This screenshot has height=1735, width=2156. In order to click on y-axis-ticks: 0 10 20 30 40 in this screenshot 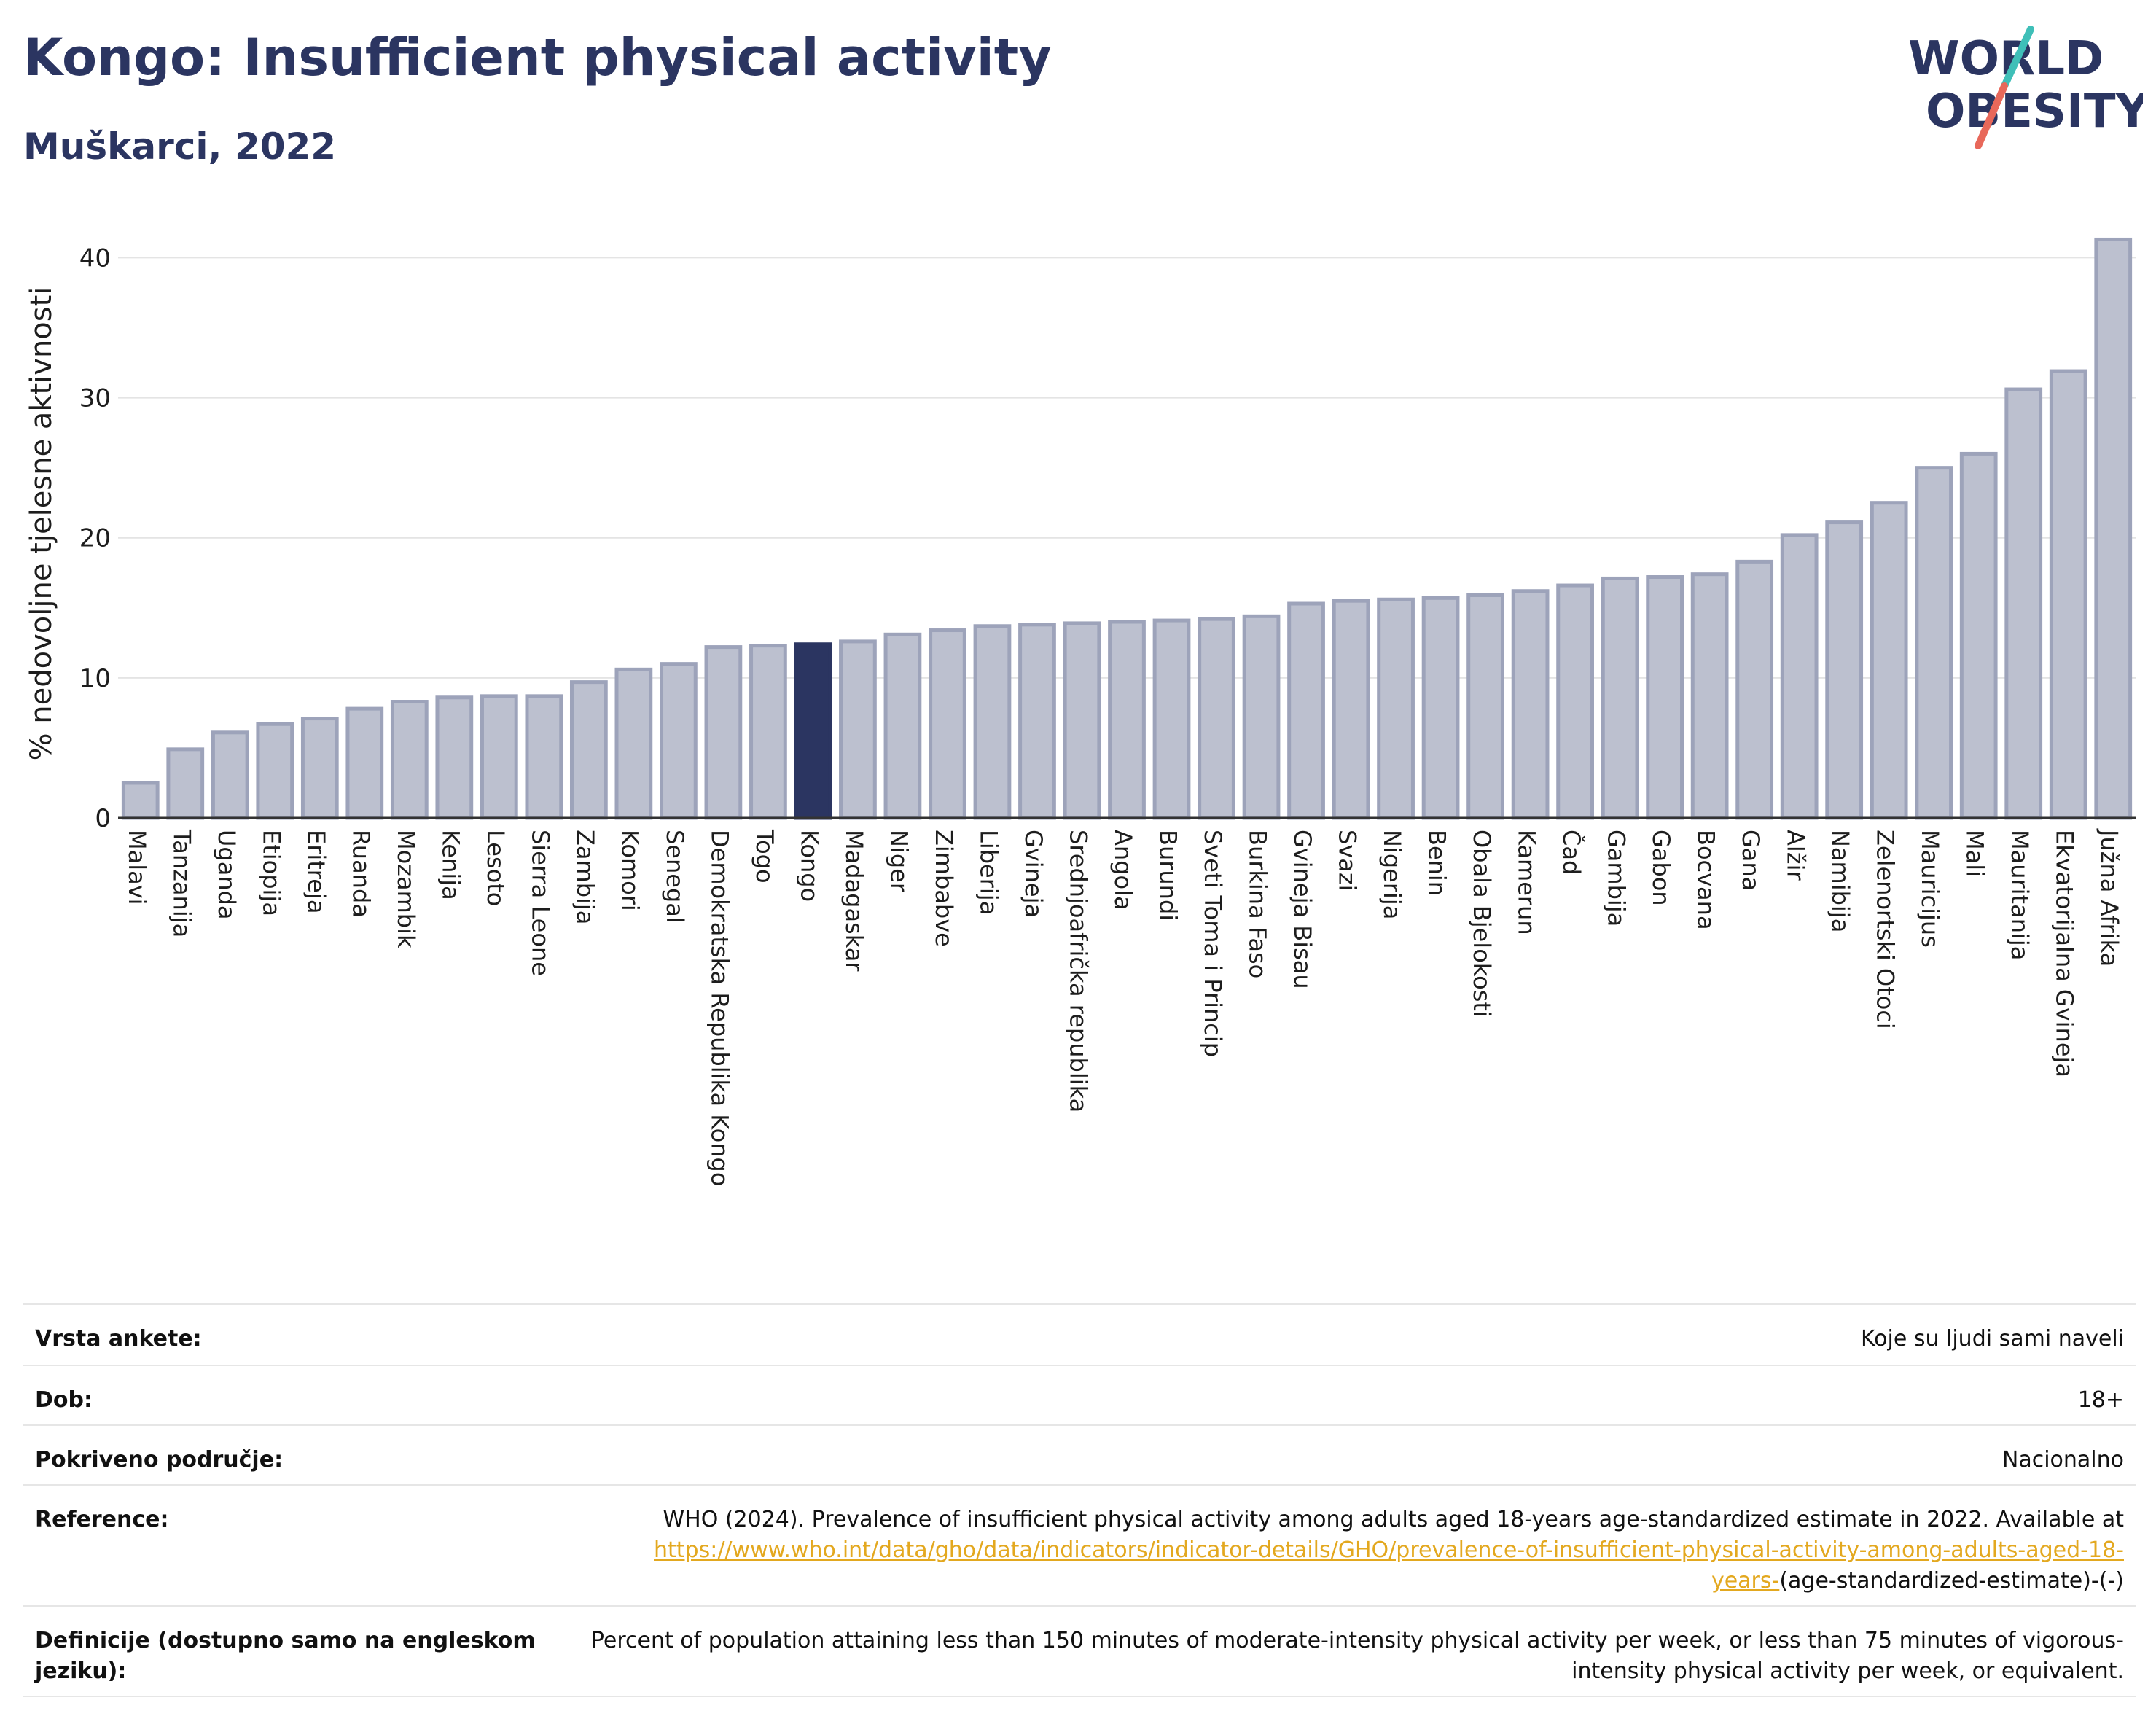, I will do `click(95, 538)`.